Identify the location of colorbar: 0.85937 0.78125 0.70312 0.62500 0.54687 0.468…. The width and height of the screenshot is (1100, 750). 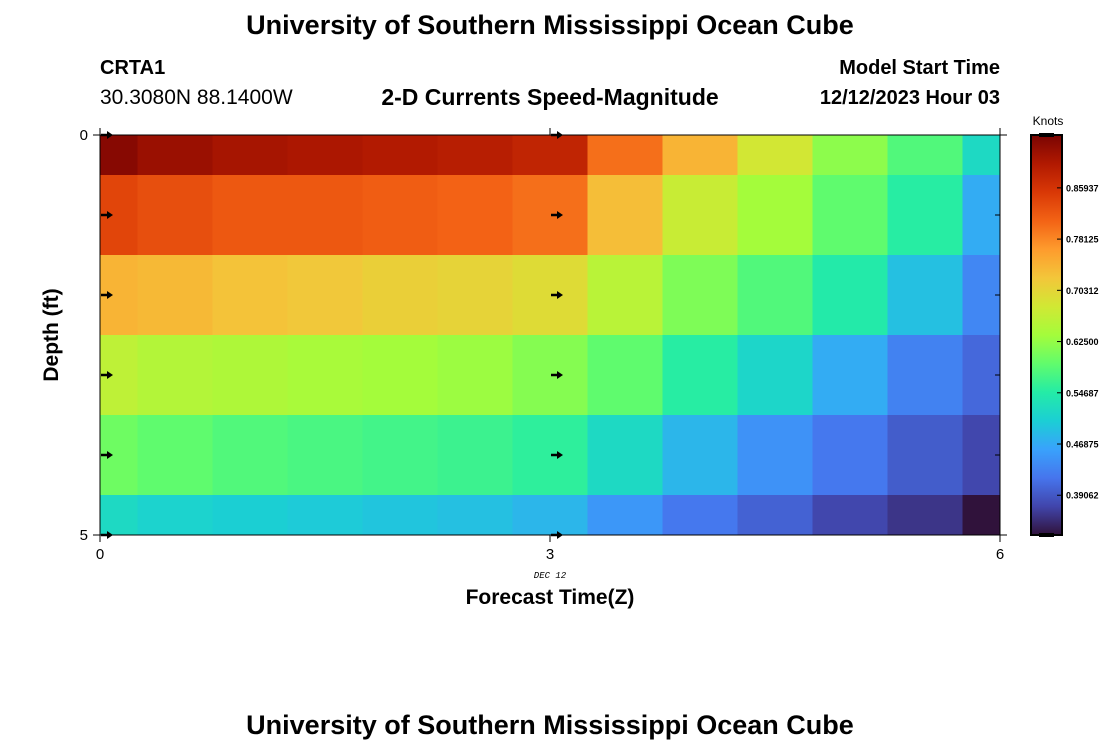
(1064, 335).